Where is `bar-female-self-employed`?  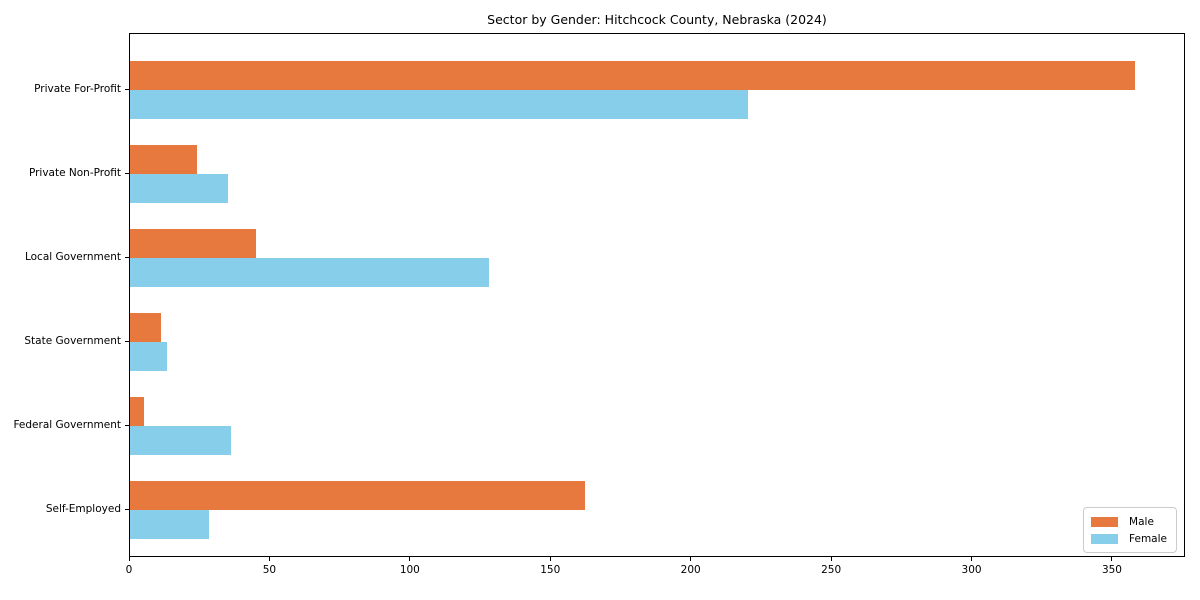
bar-female-self-employed is located at coordinates (169, 524).